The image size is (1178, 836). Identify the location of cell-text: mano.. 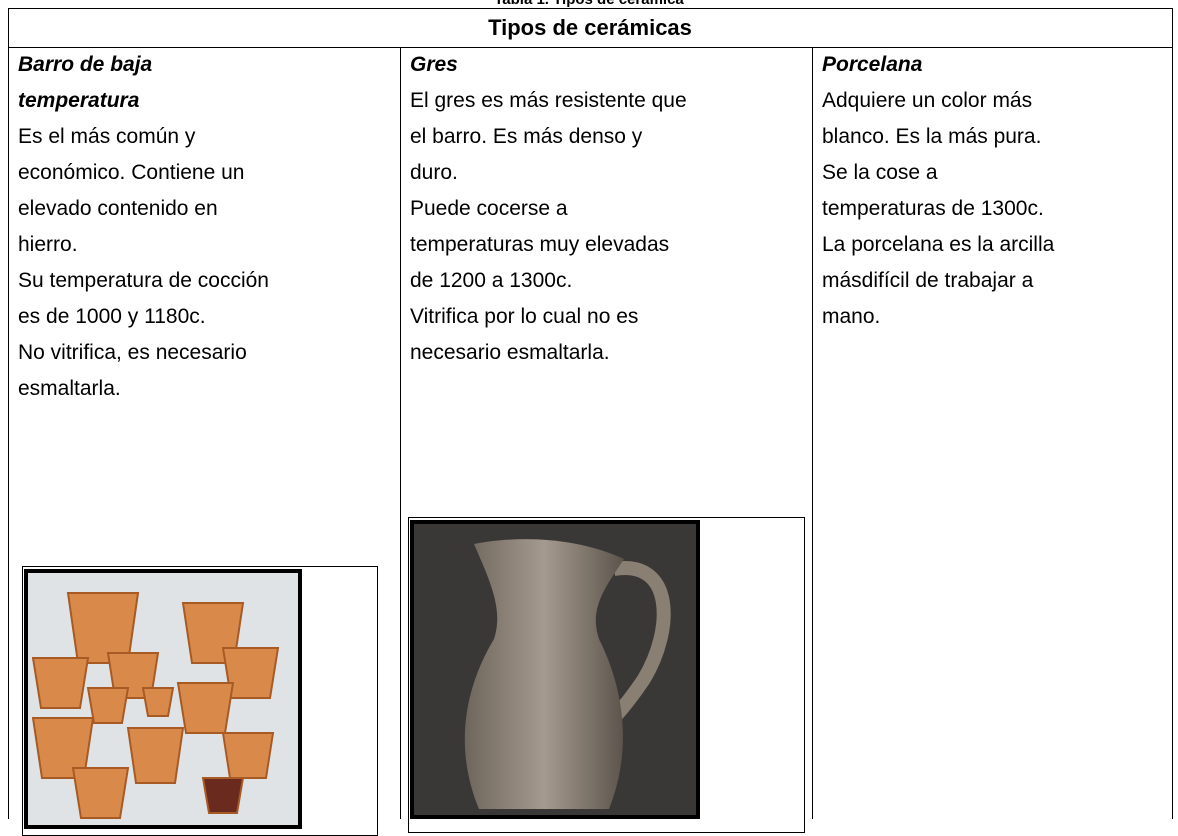
(851, 316).